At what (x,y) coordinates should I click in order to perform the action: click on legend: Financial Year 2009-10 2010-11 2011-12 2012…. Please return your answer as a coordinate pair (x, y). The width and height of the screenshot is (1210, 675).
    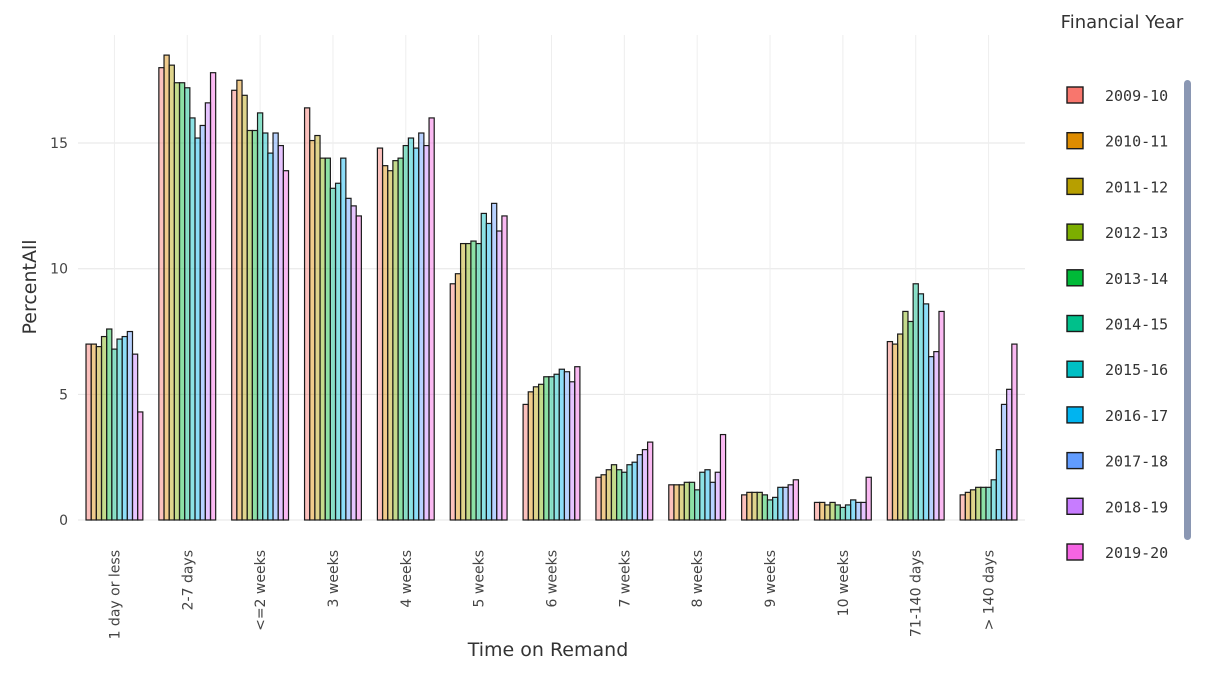
    Looking at the image, I should click on (1126, 287).